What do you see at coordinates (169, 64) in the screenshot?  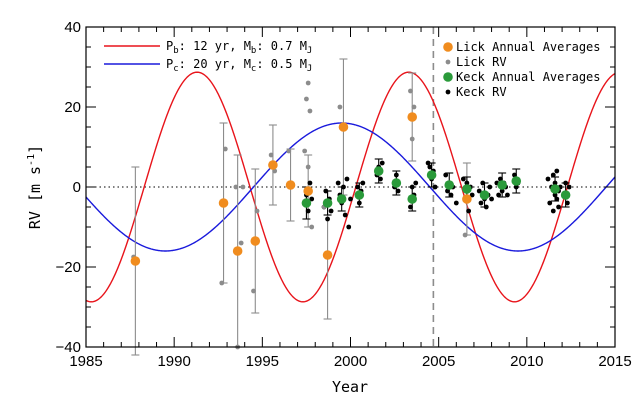 I see `legend-label-part: P` at bounding box center [169, 64].